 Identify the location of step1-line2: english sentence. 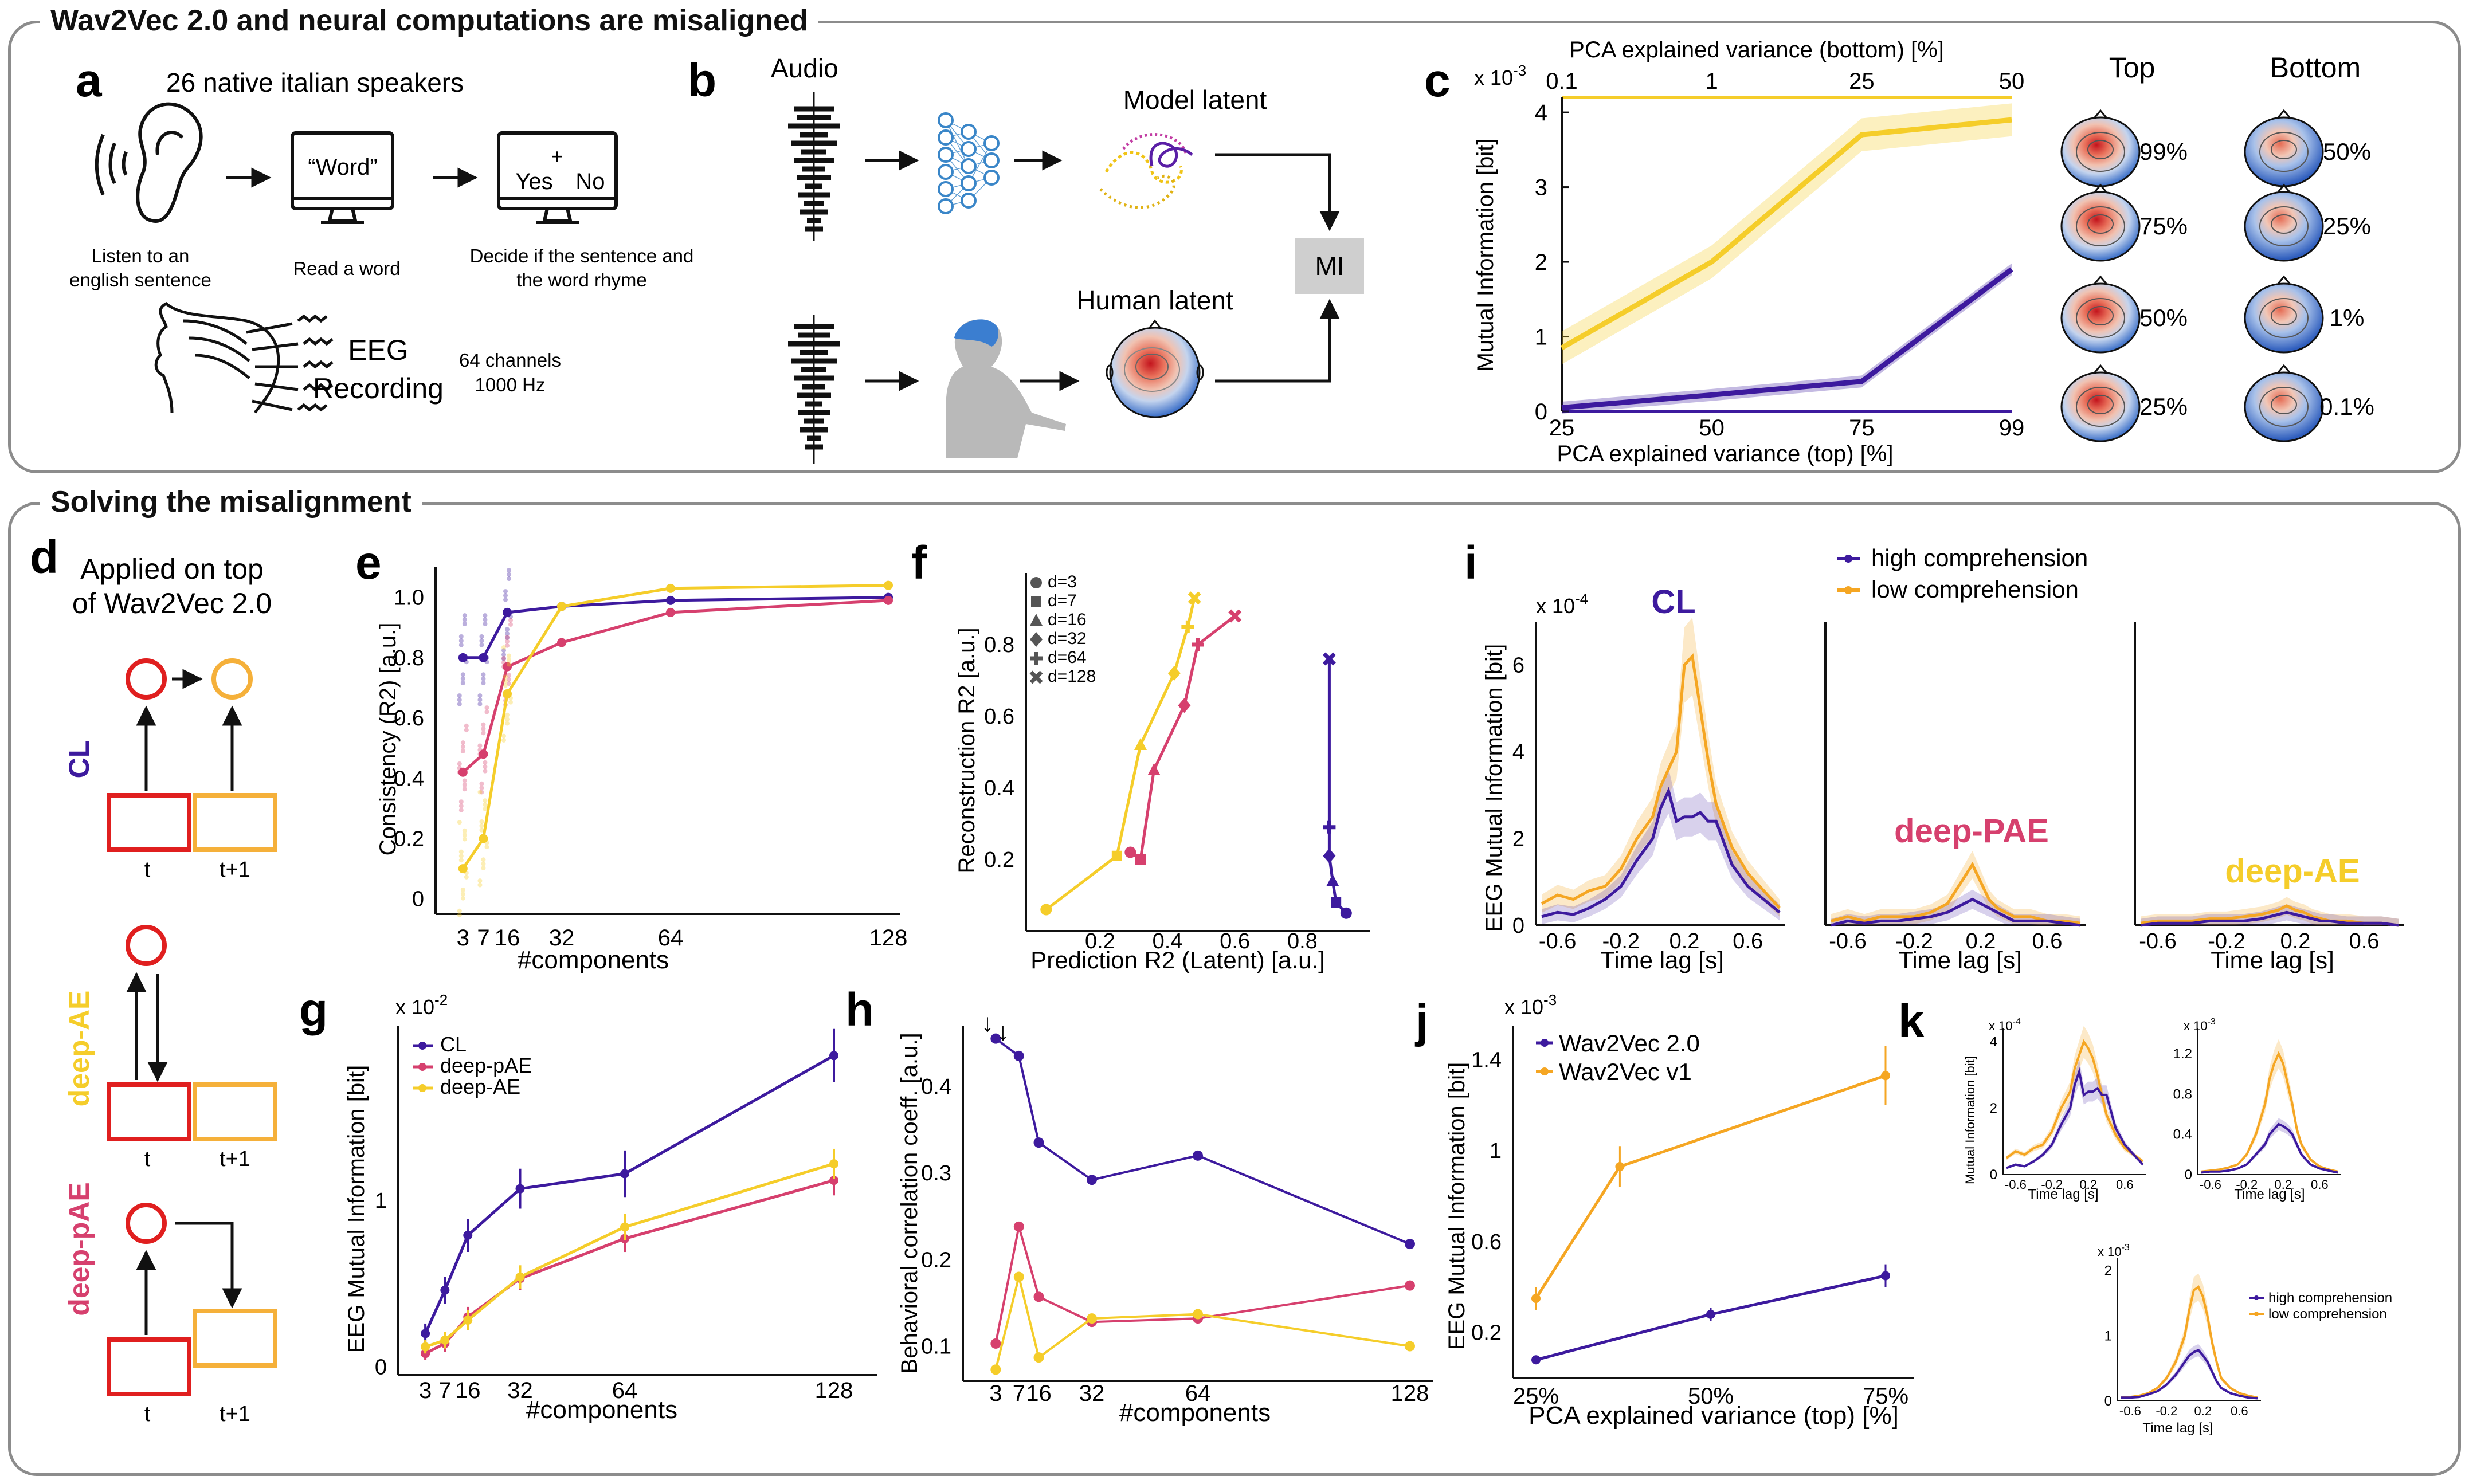
(140, 279).